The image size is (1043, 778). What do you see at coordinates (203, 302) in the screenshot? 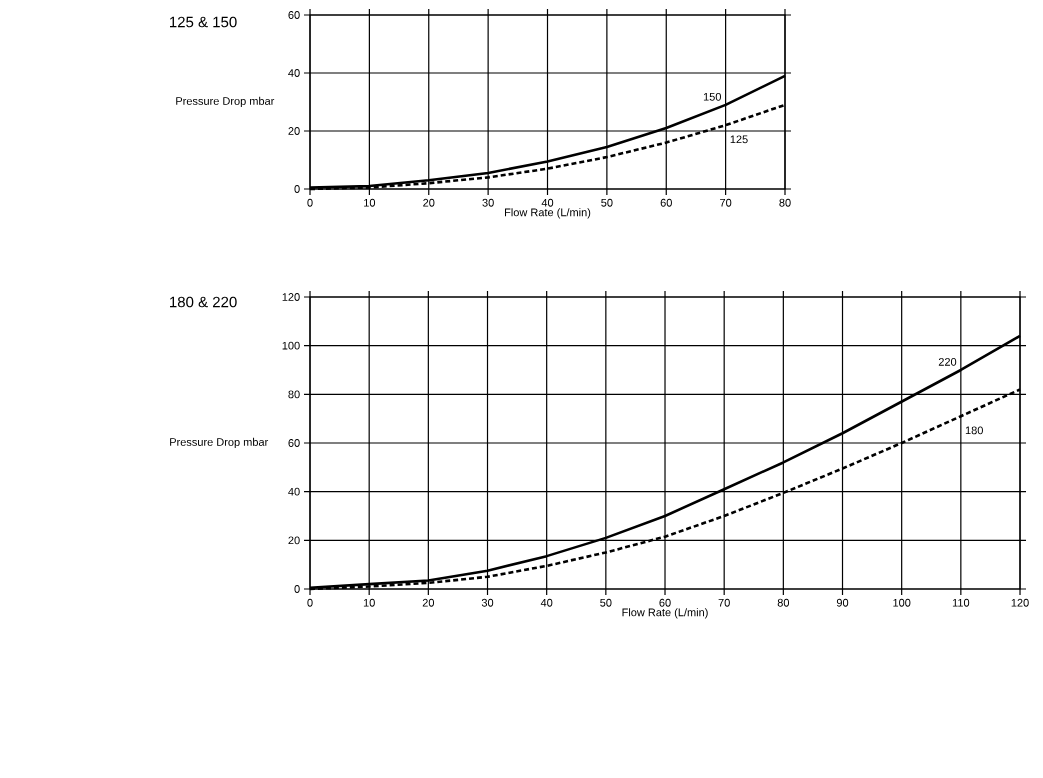
I see `chart-title: 180 & 220` at bounding box center [203, 302].